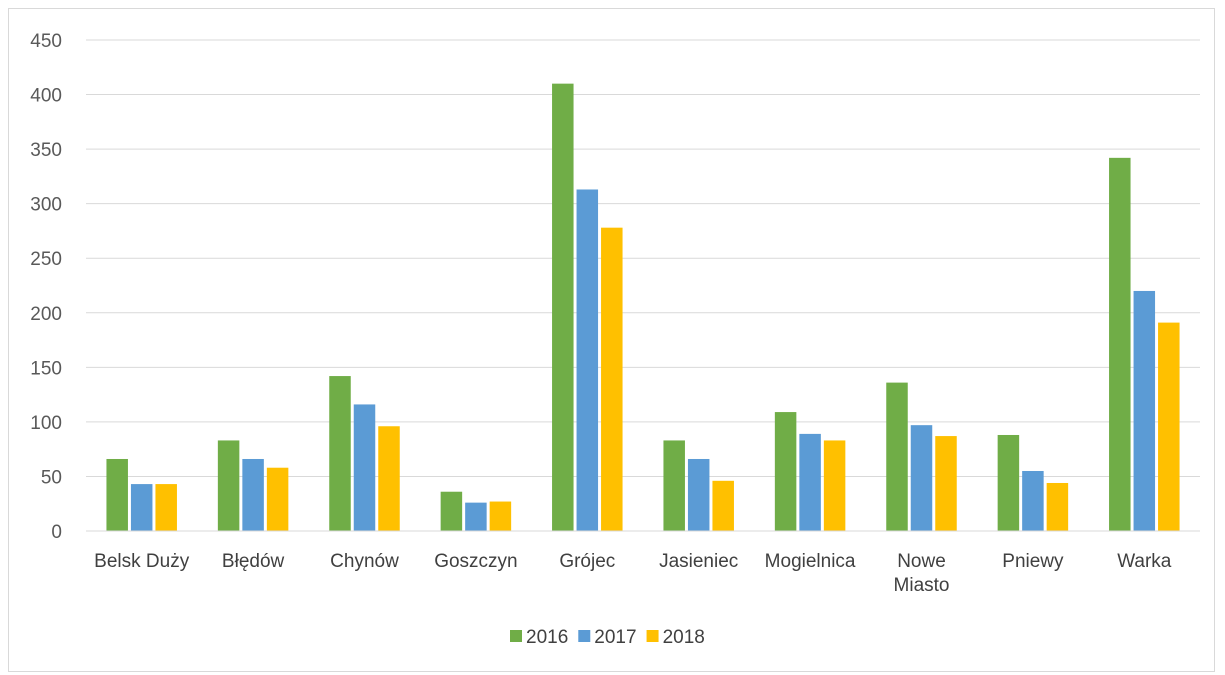  Describe the element at coordinates (547, 637) in the screenshot. I see `legend-label-2016: 2016` at that location.